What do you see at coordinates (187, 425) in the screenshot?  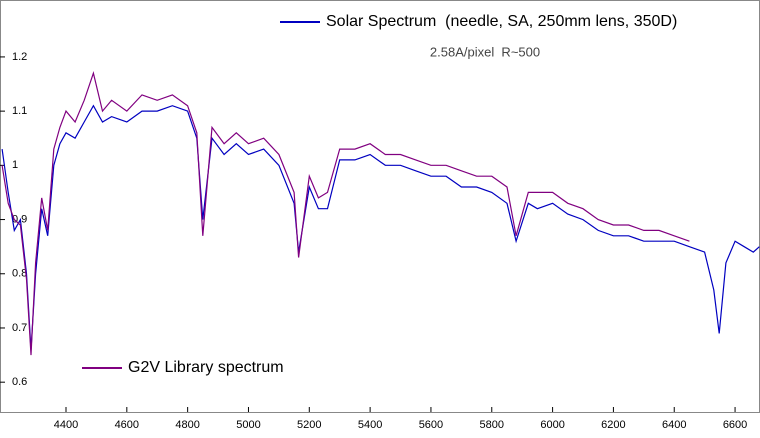 I see `x-tick-label: 4800` at bounding box center [187, 425].